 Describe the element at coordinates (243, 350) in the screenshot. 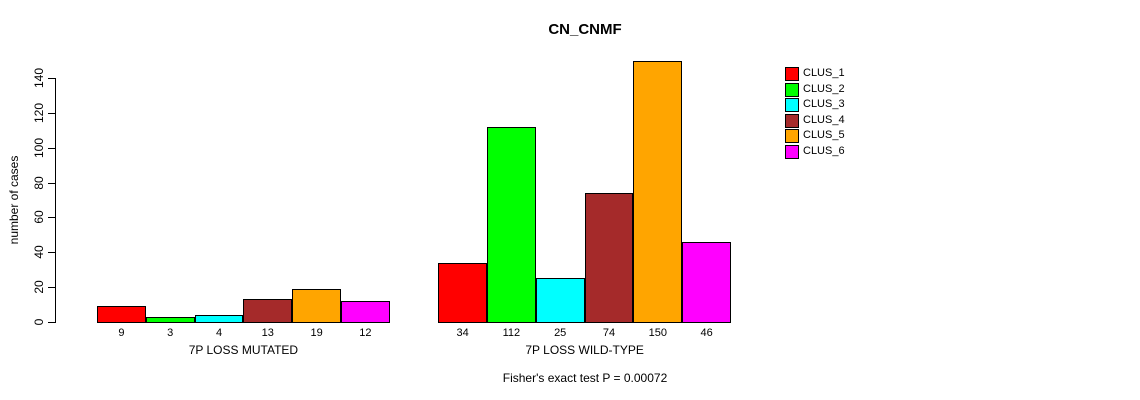

I see `group-label: 7P LOSS MUTATED` at that location.